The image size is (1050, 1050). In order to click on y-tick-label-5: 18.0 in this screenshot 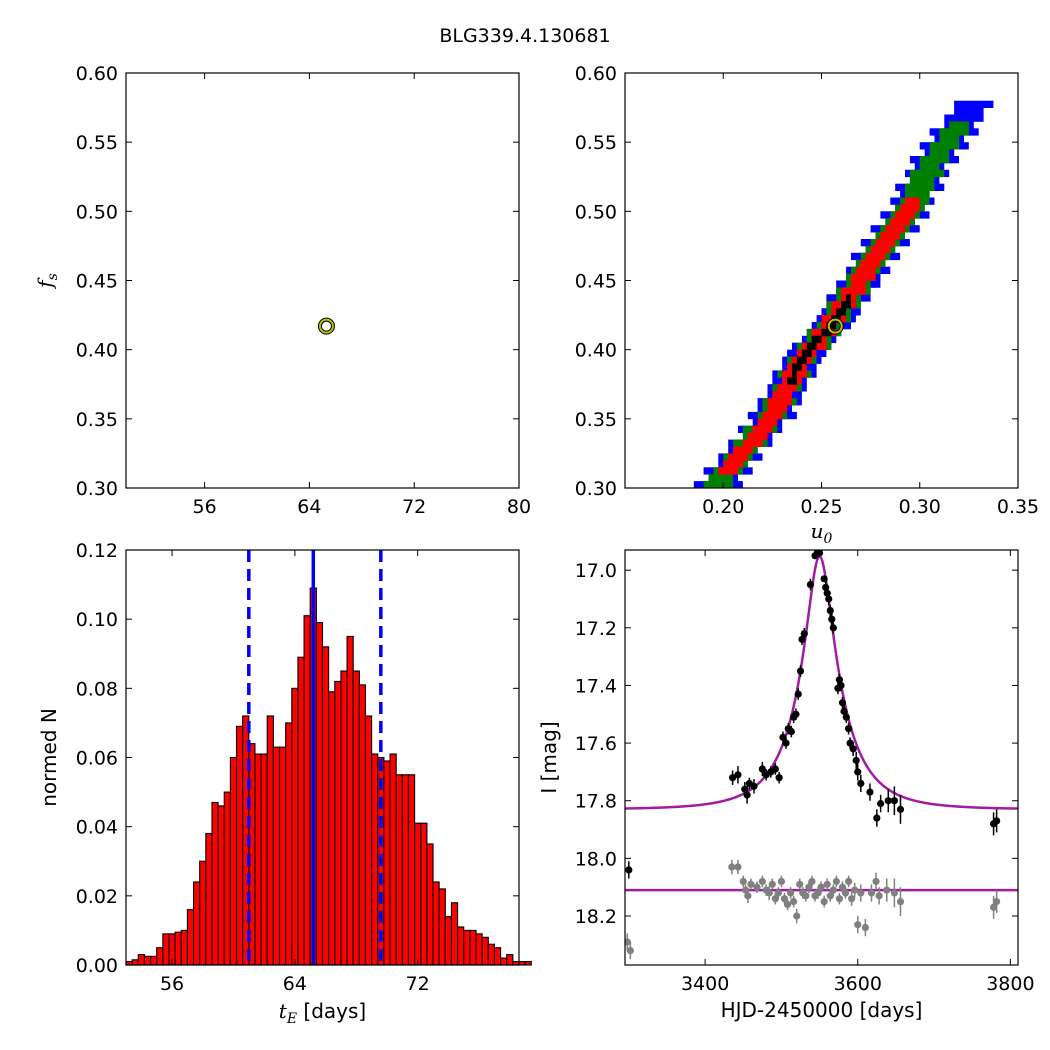, I will do `click(596, 859)`.